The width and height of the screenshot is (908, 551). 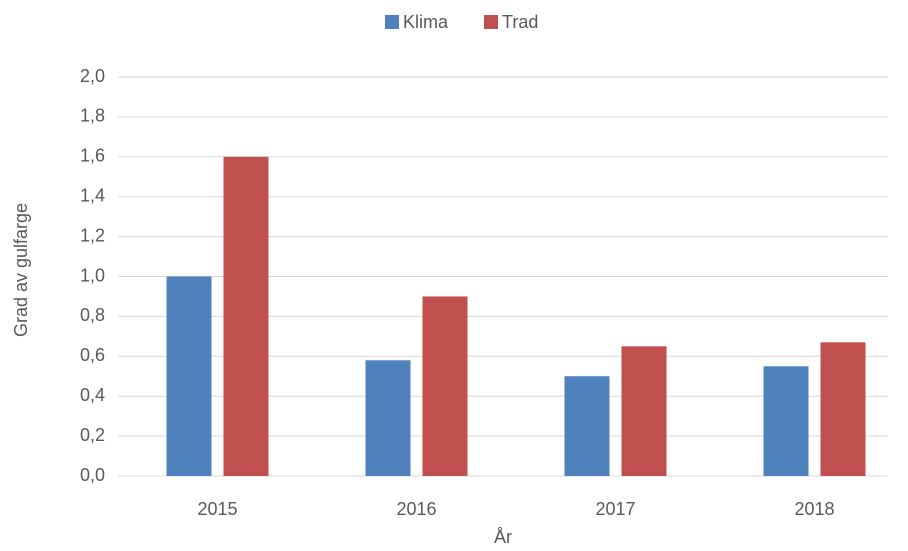 I want to click on y-tick-label: 0,0, so click(x=92, y=475).